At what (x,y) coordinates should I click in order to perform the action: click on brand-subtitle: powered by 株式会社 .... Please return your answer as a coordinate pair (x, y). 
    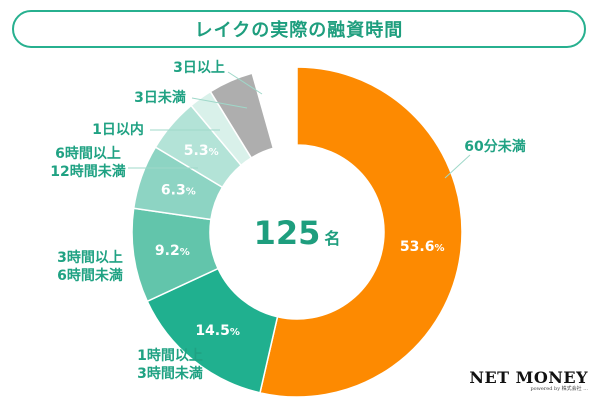
    Looking at the image, I should click on (559, 389).